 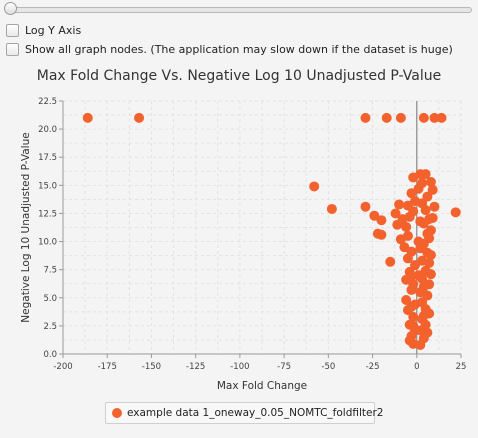 What do you see at coordinates (12, 49) in the screenshot?
I see `show-all-nodes-checkbox` at bounding box center [12, 49].